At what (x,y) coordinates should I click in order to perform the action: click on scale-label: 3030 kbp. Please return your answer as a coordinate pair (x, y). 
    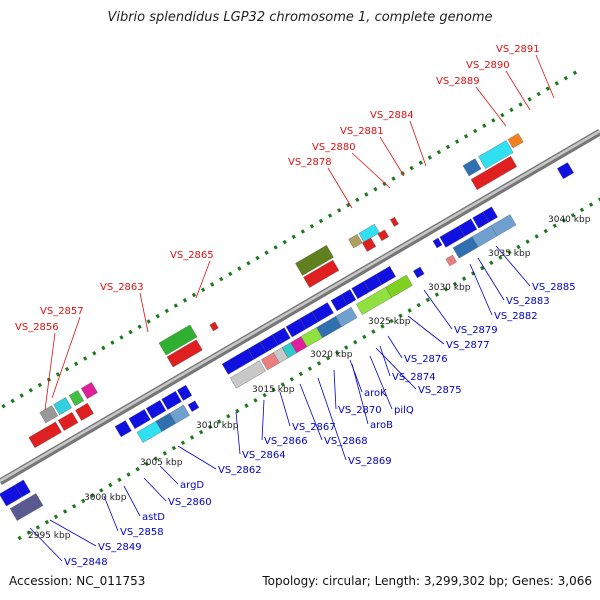
    Looking at the image, I should click on (449, 288).